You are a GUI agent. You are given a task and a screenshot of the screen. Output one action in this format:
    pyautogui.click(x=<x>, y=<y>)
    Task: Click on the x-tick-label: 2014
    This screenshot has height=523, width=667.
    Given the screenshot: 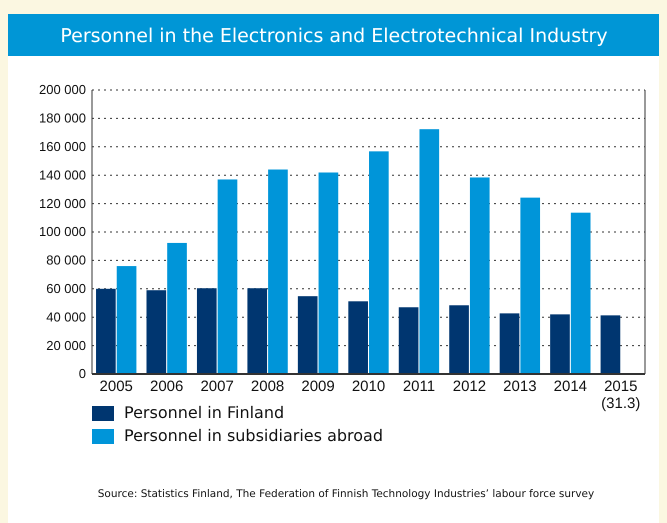 What is the action you would take?
    pyautogui.click(x=571, y=386)
    